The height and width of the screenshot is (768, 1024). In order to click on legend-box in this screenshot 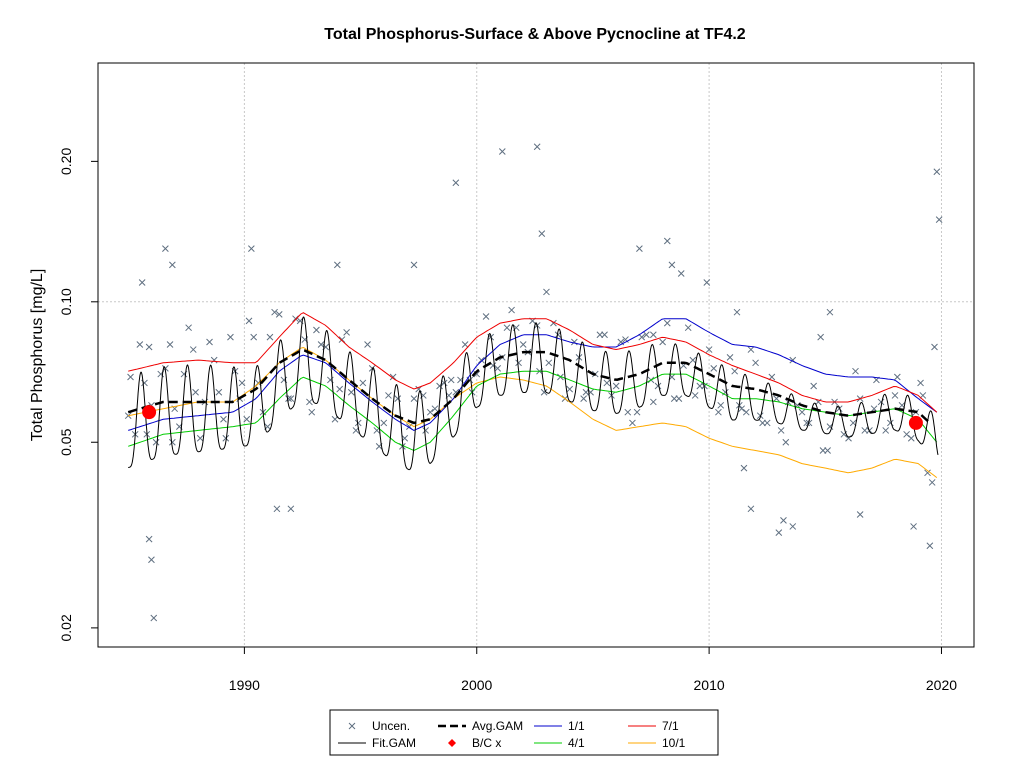, I will do `click(524, 732)`.